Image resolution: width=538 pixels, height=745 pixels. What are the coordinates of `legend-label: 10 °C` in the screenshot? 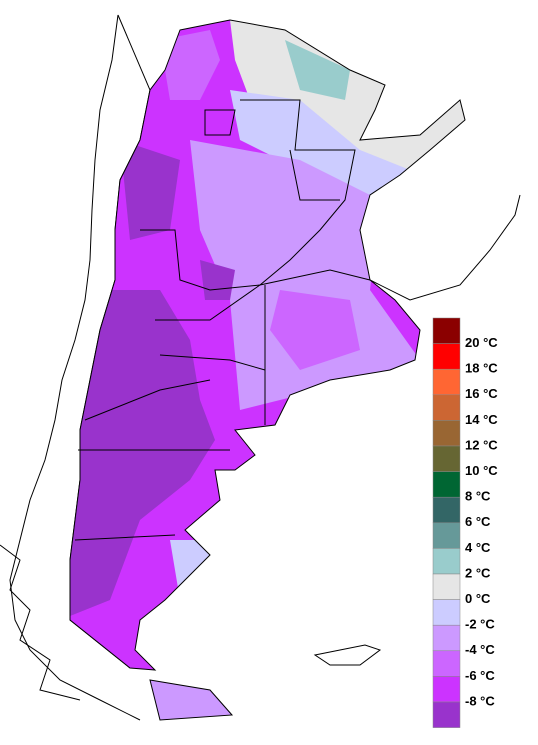 It's located at (481, 470).